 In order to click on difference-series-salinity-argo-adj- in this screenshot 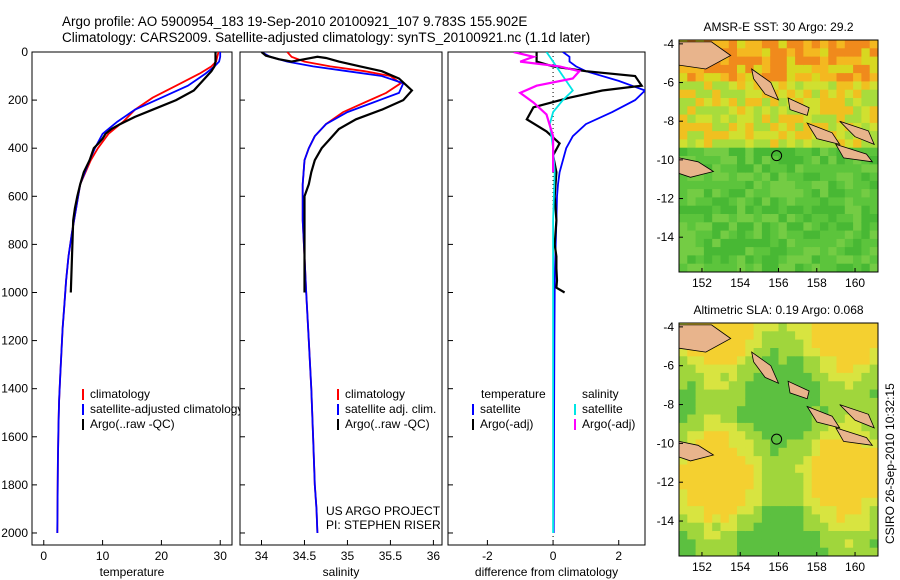, I will do `click(547, 112)`.